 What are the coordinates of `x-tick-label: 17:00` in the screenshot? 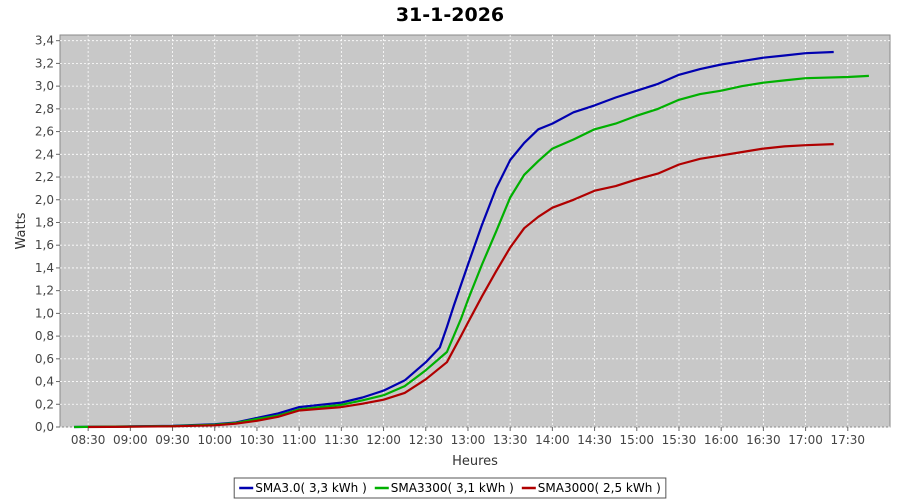 It's located at (805, 440).